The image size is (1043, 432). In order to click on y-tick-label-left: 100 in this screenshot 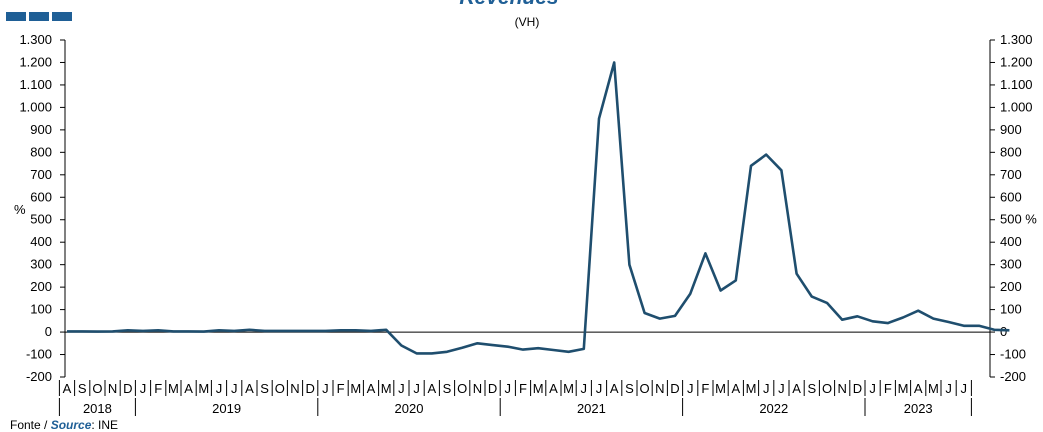, I will do `click(41, 309)`.